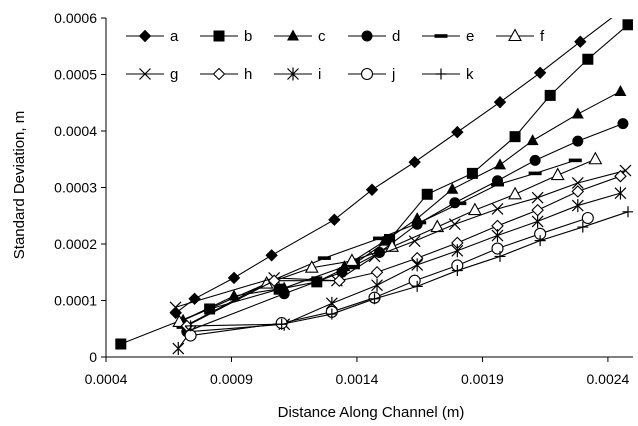 The image size is (638, 426). I want to click on legend-label-h: h, so click(248, 74).